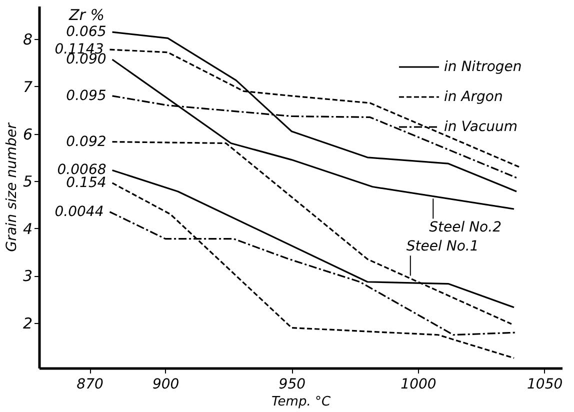  Describe the element at coordinates (483, 67) in the screenshot. I see `legend-label: in Nitrogen` at that location.